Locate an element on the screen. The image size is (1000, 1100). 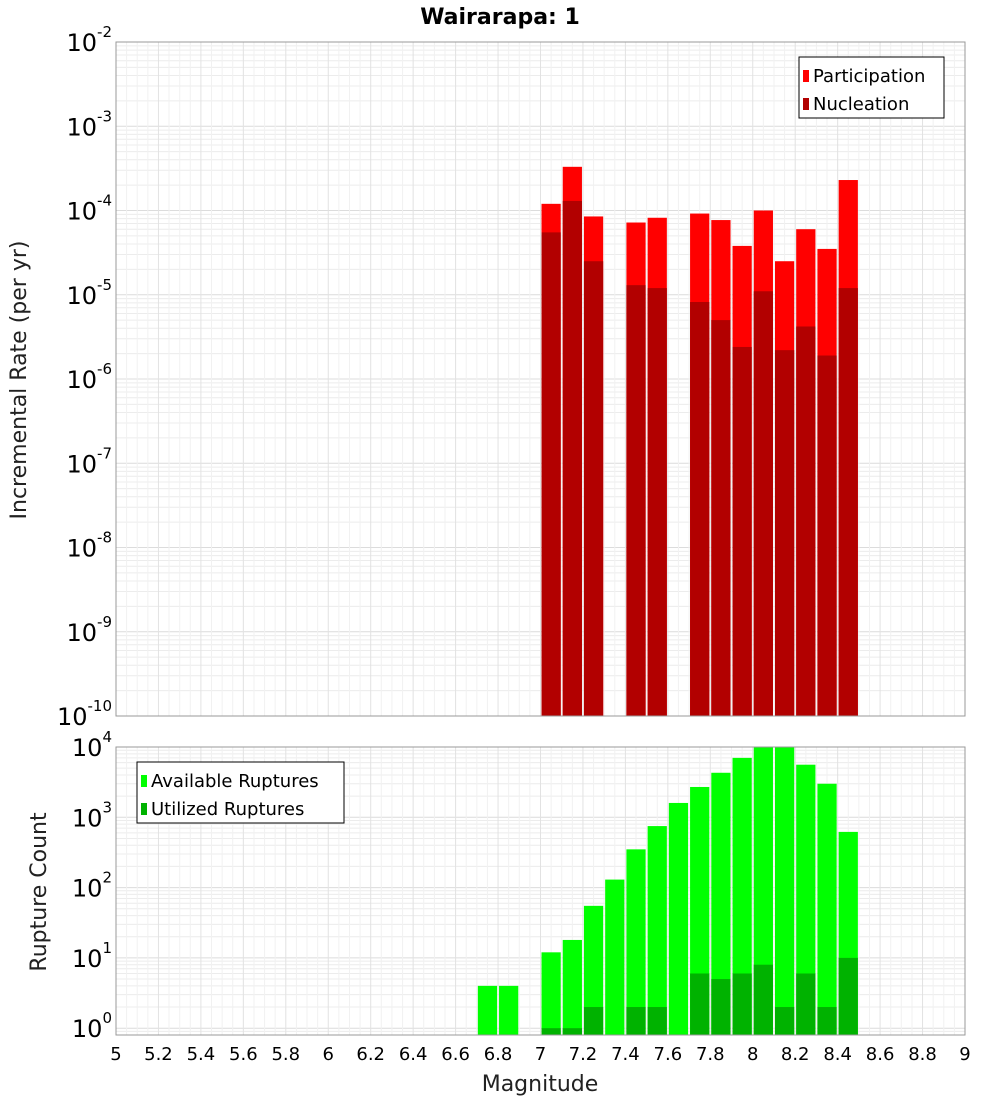
top-legend-label: Participation is located at coordinates (869, 76).